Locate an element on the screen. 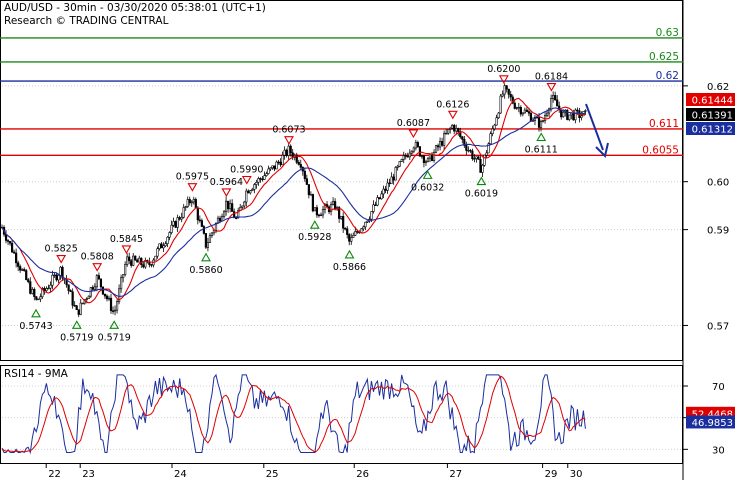 Image resolution: width=735 pixels, height=480 pixels. pivot-label: 0.6200 is located at coordinates (503, 69).